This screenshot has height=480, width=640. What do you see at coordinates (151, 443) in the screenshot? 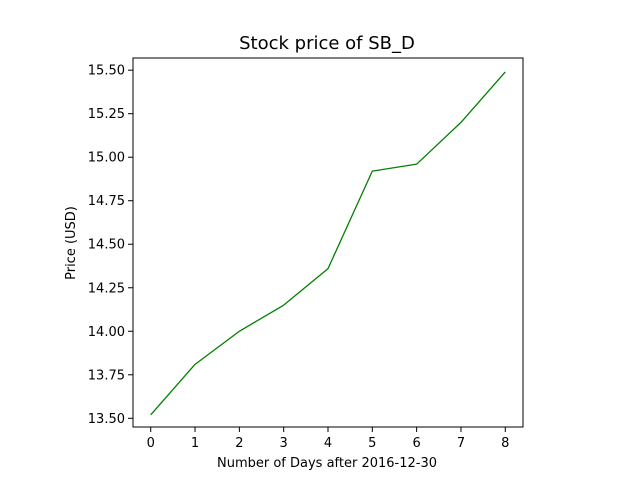
I see `x-tick-label: 0` at bounding box center [151, 443].